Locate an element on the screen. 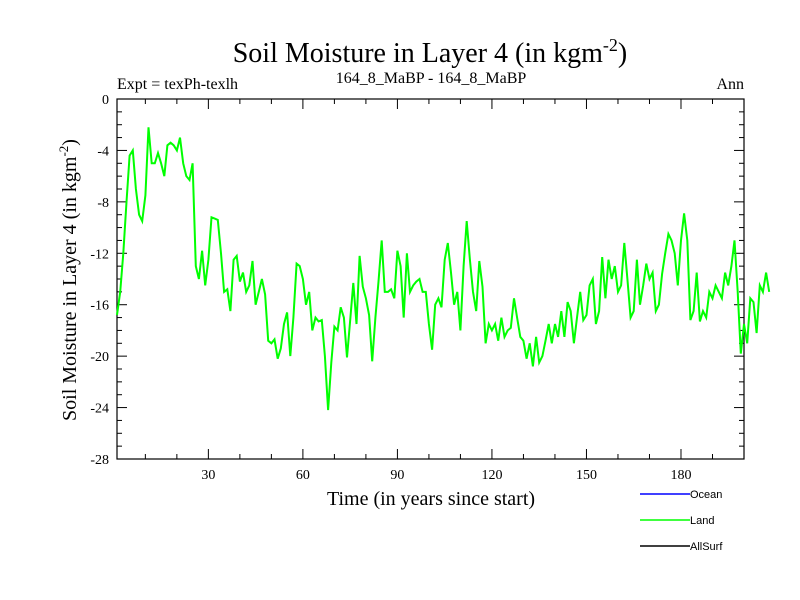 The height and width of the screenshot is (600, 800). y-tick-label: -12 is located at coordinates (99, 254).